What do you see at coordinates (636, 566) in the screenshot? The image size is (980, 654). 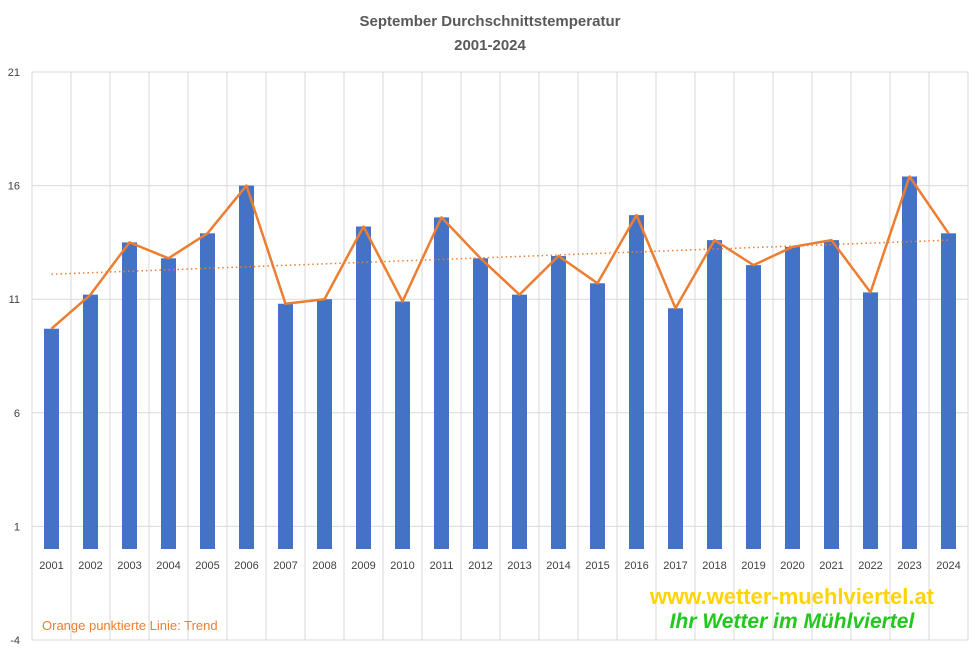 I see `x-tick-label: 2016` at bounding box center [636, 566].